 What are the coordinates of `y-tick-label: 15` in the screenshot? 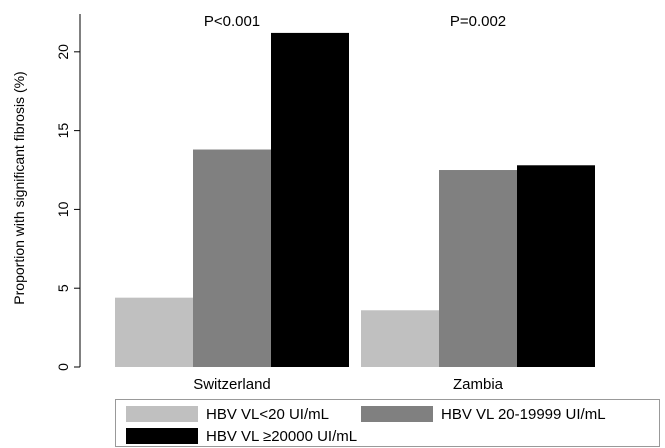 It's located at (63, 131).